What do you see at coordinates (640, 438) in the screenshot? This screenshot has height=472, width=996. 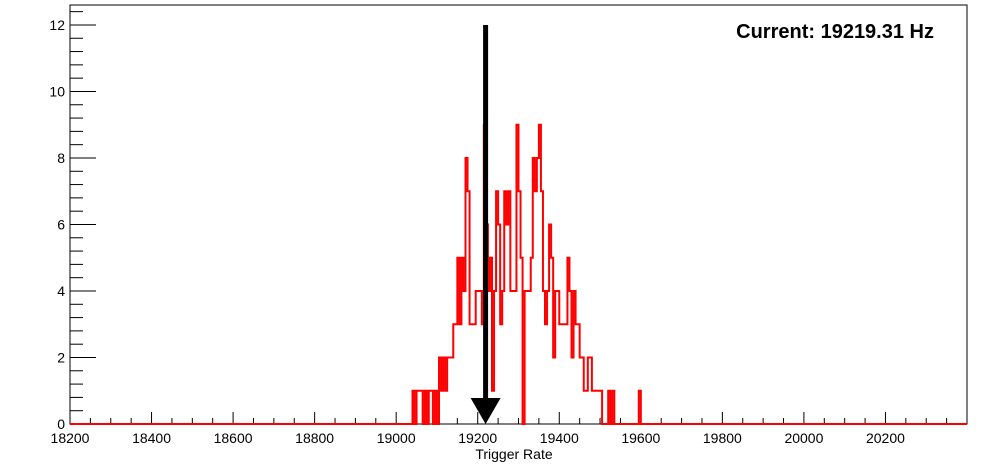 I see `x-tick-label: 19600` at bounding box center [640, 438].